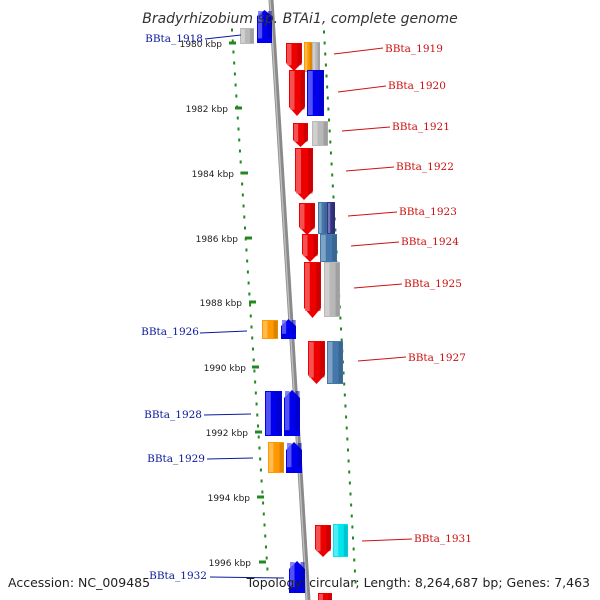  Describe the element at coordinates (270, 329) in the screenshot. I see `gene-bbta-1926` at that location.